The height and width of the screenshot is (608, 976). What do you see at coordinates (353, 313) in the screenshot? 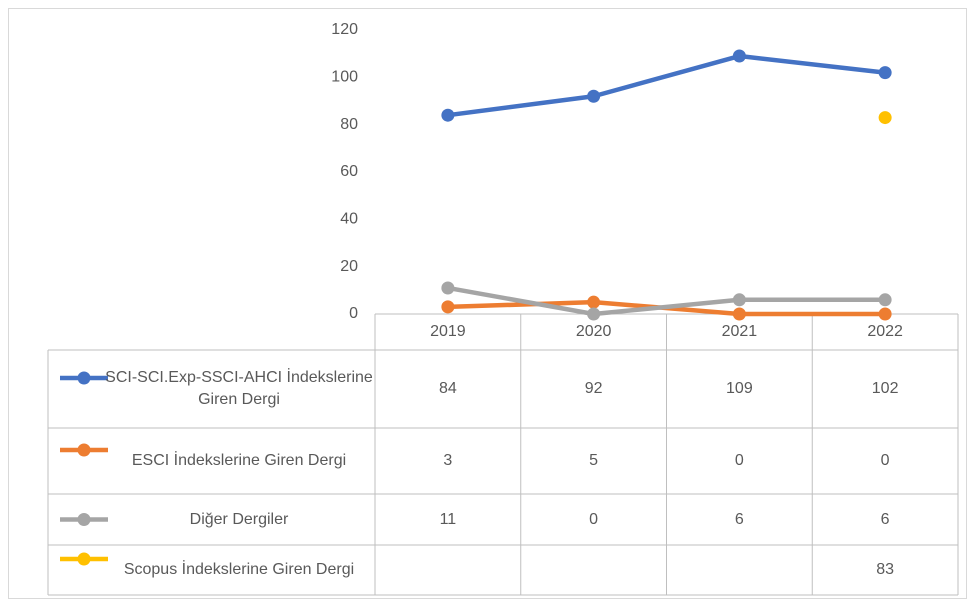
I see `y-tick-label: 0` at bounding box center [353, 313].